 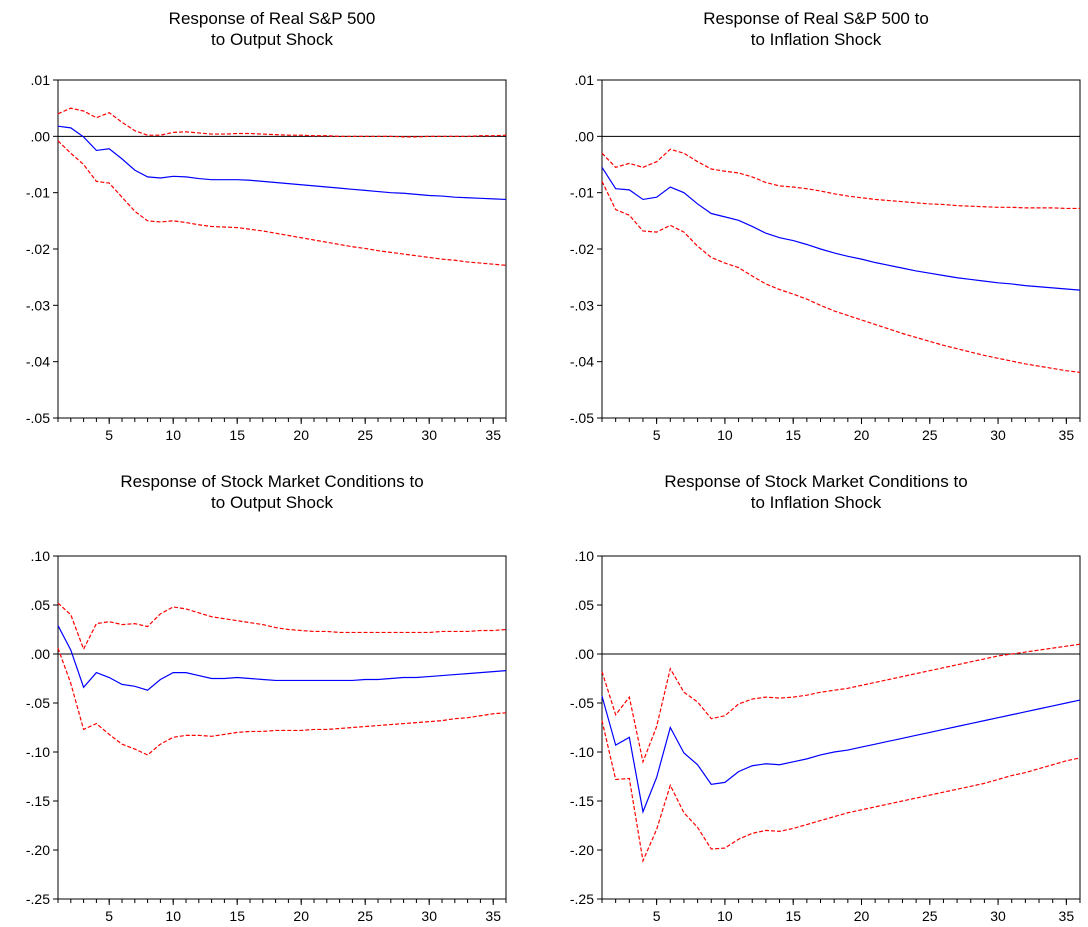 What do you see at coordinates (272, 29) in the screenshot?
I see `chart-title: Response of Real S&P 500 to Output Shock` at bounding box center [272, 29].